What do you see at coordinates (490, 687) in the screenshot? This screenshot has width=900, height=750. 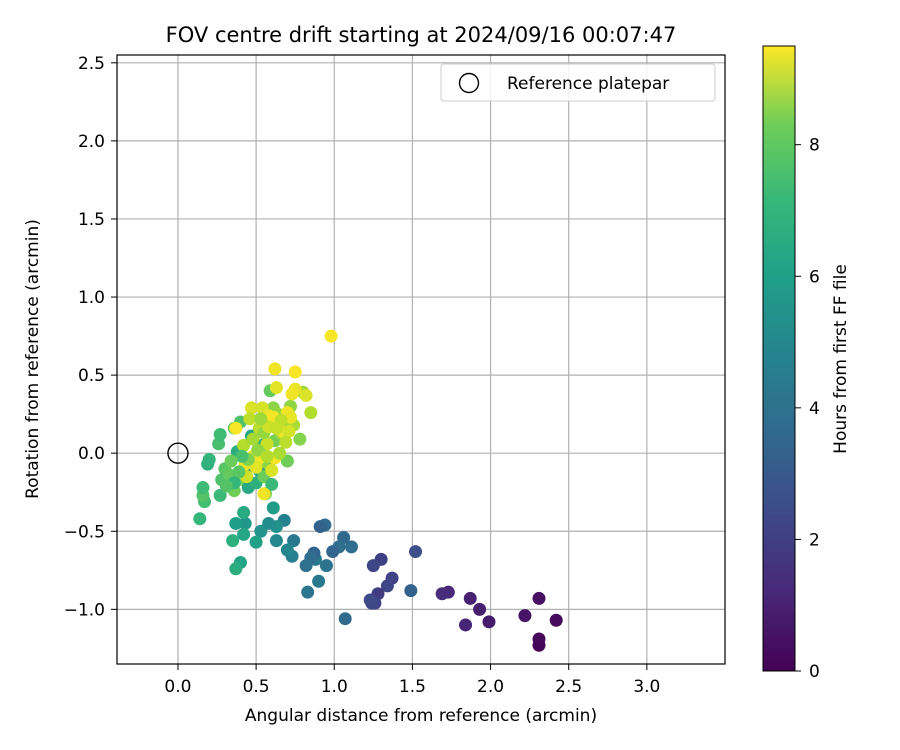 I see `x-tick-label: 2.0` at bounding box center [490, 687].